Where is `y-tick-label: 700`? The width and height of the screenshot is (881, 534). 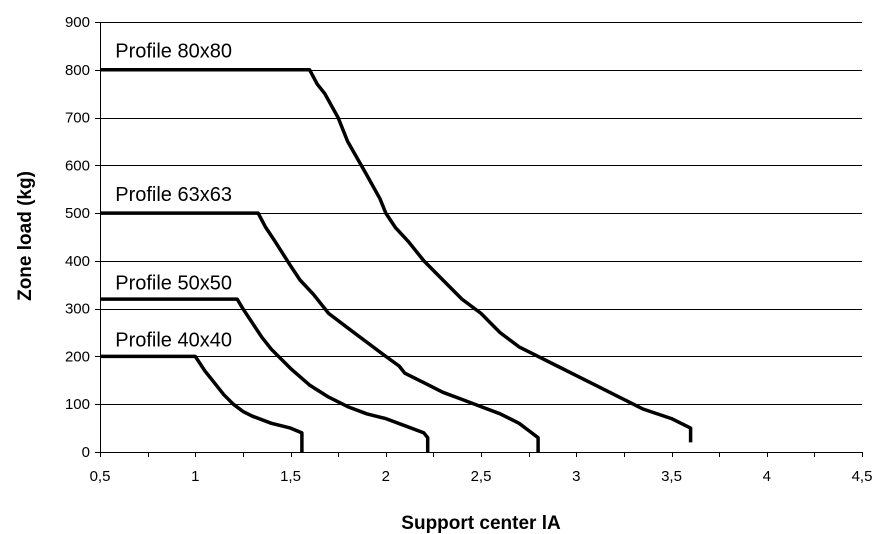
y-tick-label: 700 is located at coordinates (77, 118).